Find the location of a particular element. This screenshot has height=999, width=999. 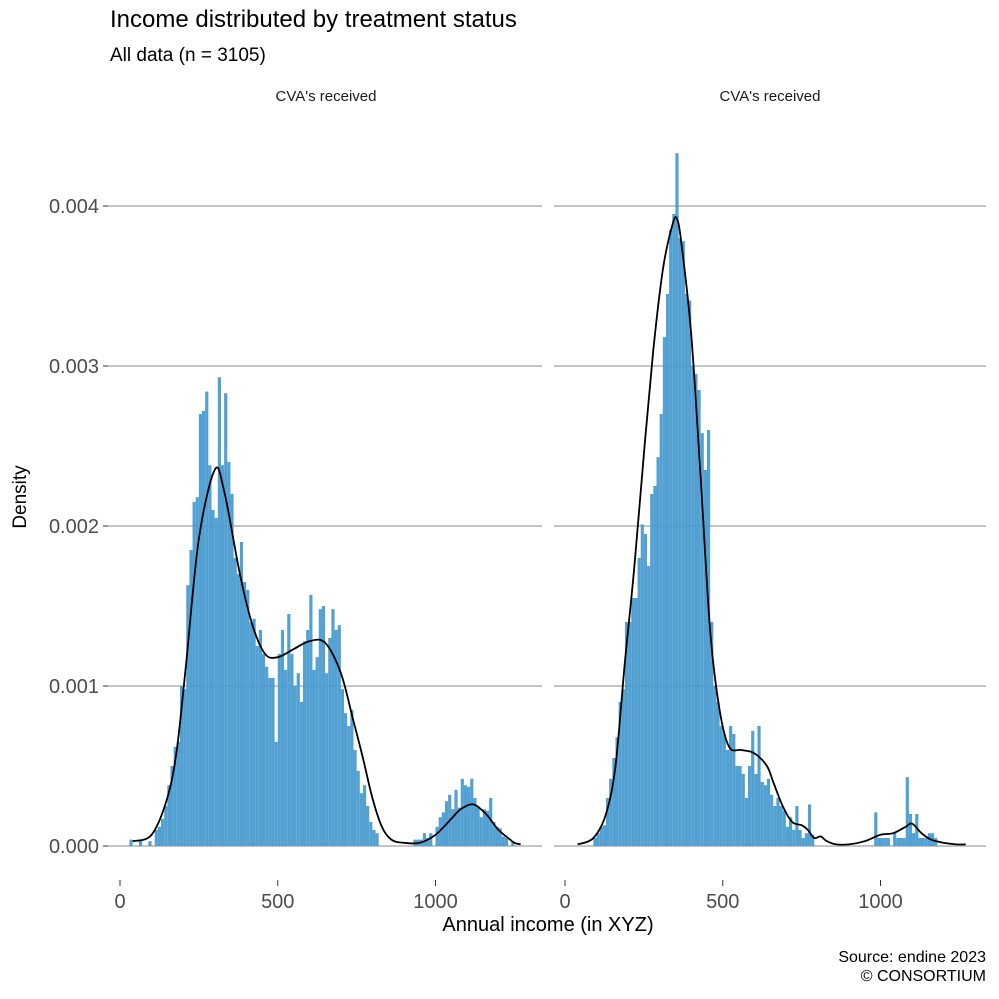

x-tick-label: 500 is located at coordinates (722, 902).